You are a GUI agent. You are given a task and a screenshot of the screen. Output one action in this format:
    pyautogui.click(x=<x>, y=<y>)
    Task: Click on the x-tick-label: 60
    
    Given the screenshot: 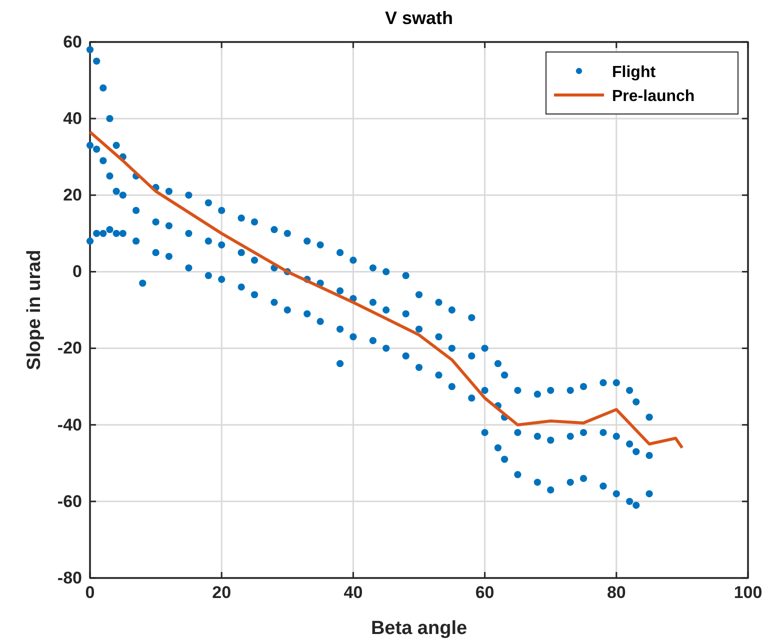 What is the action you would take?
    pyautogui.click(x=484, y=592)
    